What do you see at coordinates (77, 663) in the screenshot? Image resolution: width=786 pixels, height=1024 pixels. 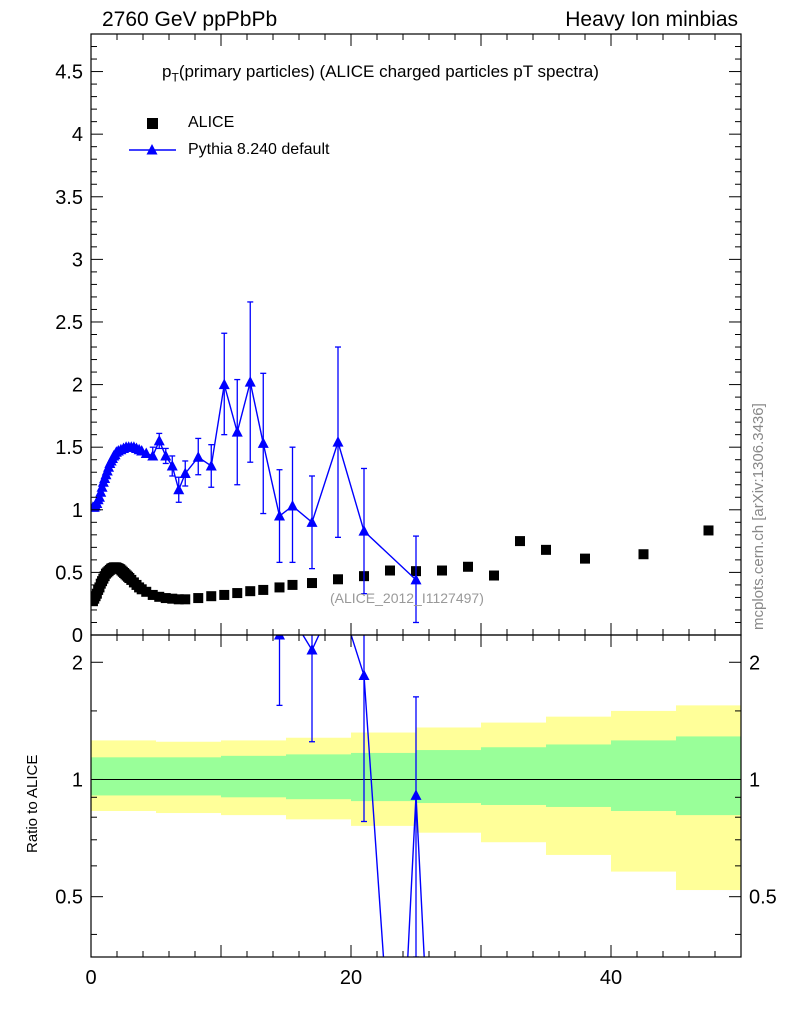 I see `ratio-y-tick-label-left: 2` at bounding box center [77, 663].